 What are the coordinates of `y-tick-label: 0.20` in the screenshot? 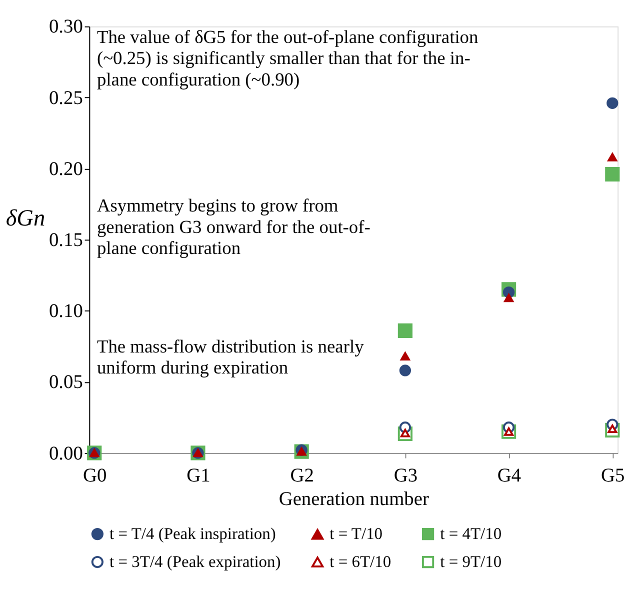 It's located at (65, 169).